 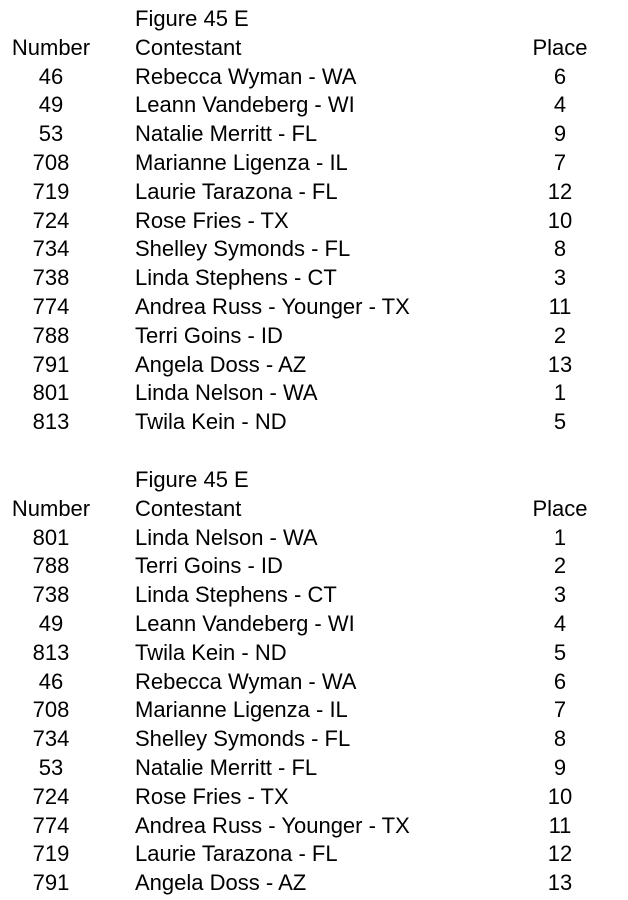 What do you see at coordinates (221, 883) in the screenshot?
I see `cell-contestant: Angela Doss - AZ` at bounding box center [221, 883].